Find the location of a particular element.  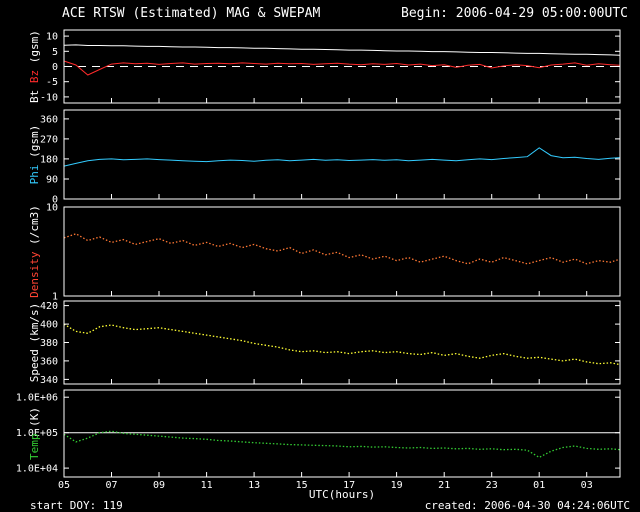

plot-title: ACE RTSW (Estimated) MAG & SWEPAM is located at coordinates (191, 13).